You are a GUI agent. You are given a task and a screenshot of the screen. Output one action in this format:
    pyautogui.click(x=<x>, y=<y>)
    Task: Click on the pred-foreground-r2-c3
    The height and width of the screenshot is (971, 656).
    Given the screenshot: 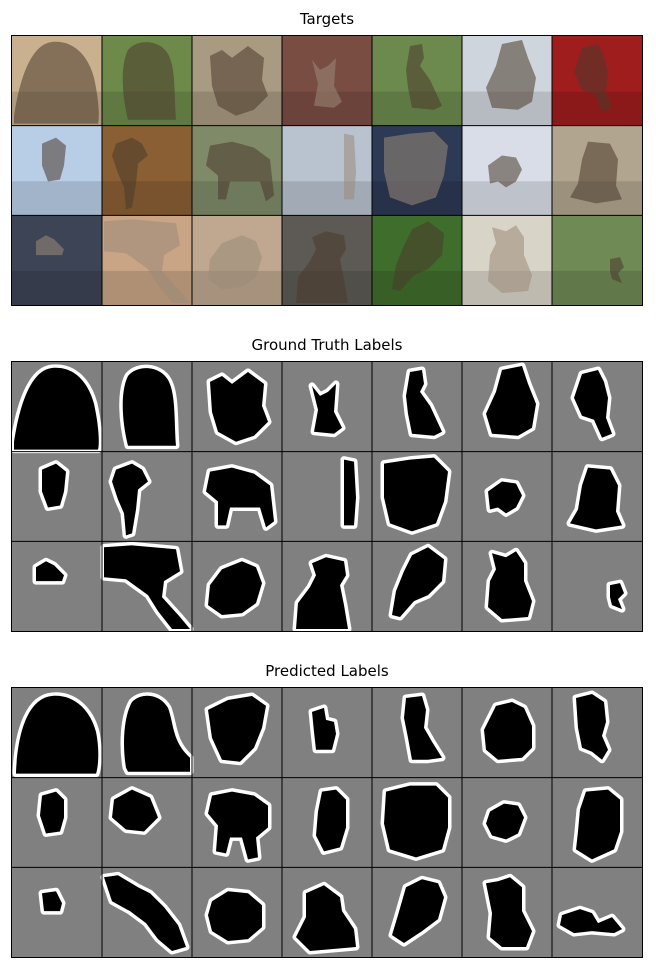 What is the action you would take?
    pyautogui.click(x=238, y=825)
    